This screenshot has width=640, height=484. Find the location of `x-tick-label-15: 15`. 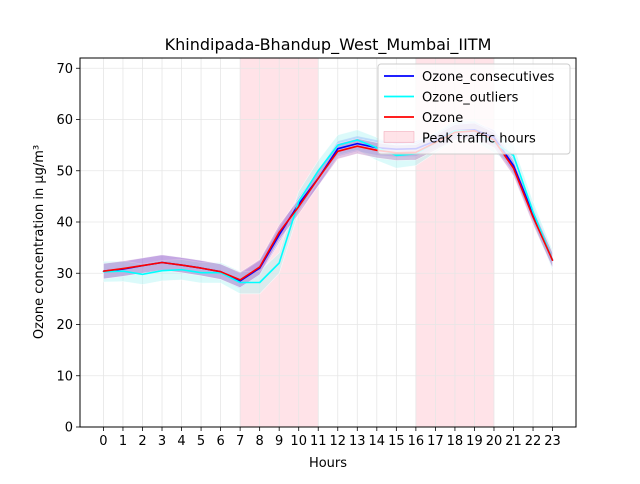

x-tick-label-15: 15 is located at coordinates (396, 441).